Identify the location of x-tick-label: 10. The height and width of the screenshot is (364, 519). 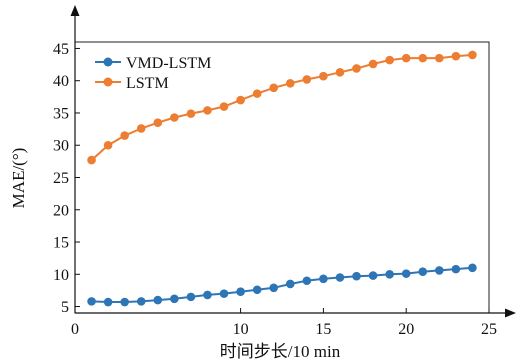
(241, 329).